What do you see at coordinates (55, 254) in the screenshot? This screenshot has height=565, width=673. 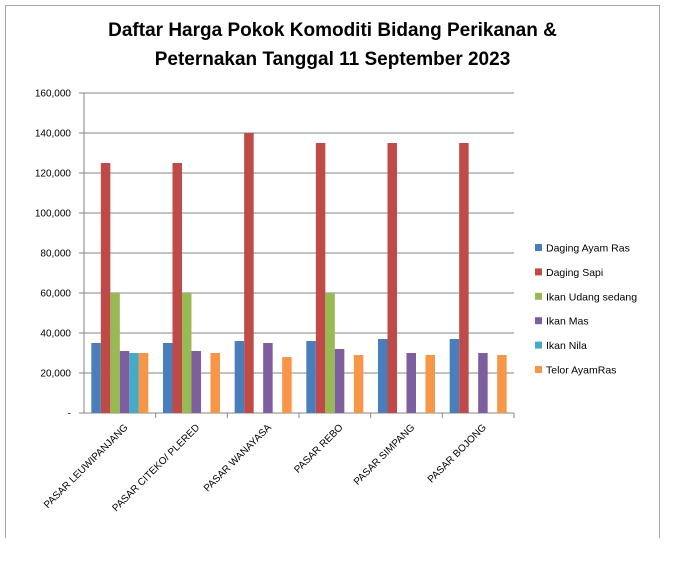 I see `y-tick-label: 80,000` at bounding box center [55, 254].